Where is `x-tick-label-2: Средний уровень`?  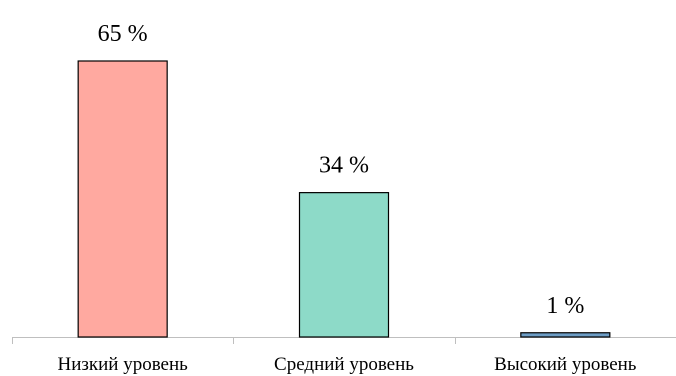 x-tick-label-2: Средний уровень is located at coordinates (344, 364).